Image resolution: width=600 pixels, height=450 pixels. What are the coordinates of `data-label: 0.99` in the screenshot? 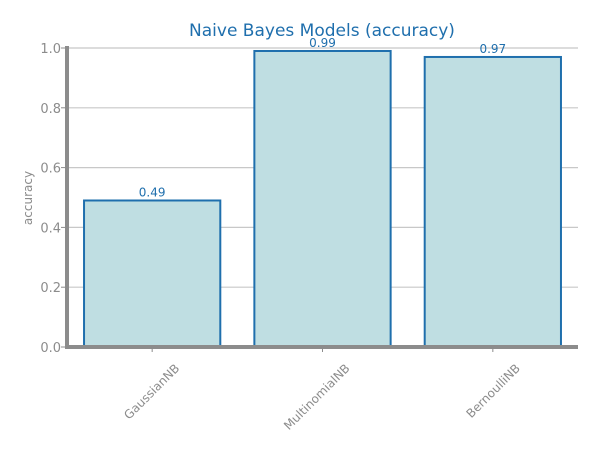 It's located at (322, 43).